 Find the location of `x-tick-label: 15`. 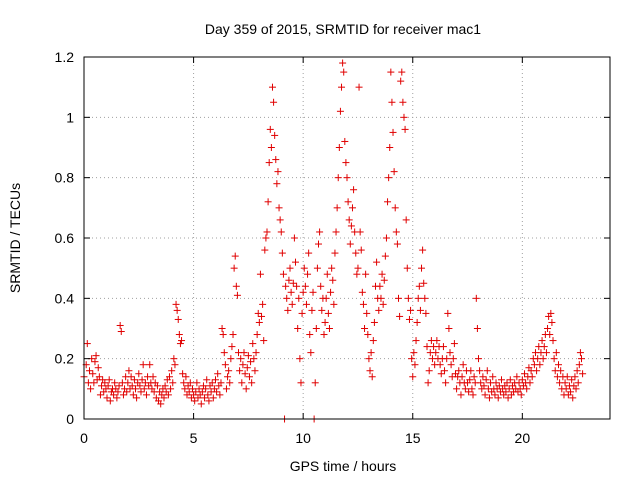

x-tick-label: 15 is located at coordinates (413, 438).